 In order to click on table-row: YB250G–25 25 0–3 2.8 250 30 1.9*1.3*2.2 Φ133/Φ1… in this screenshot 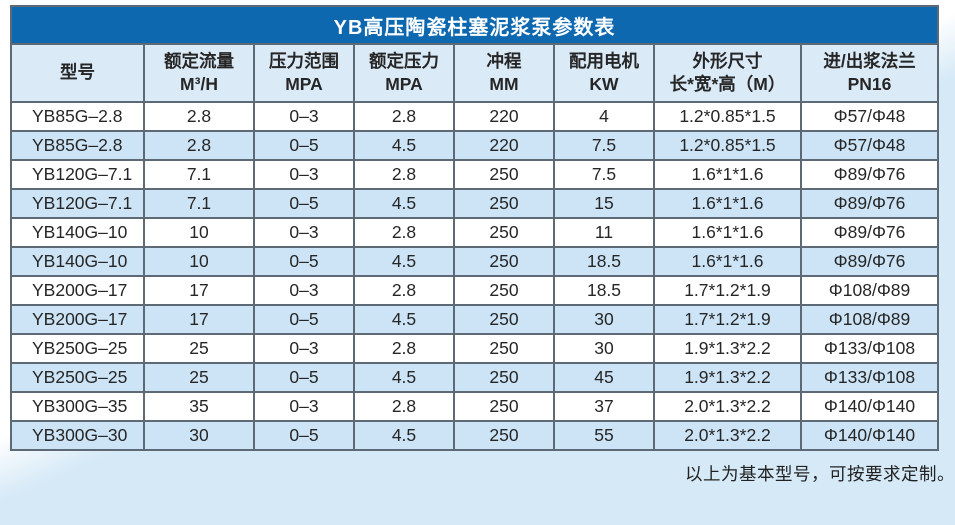, I will do `click(475, 348)`.